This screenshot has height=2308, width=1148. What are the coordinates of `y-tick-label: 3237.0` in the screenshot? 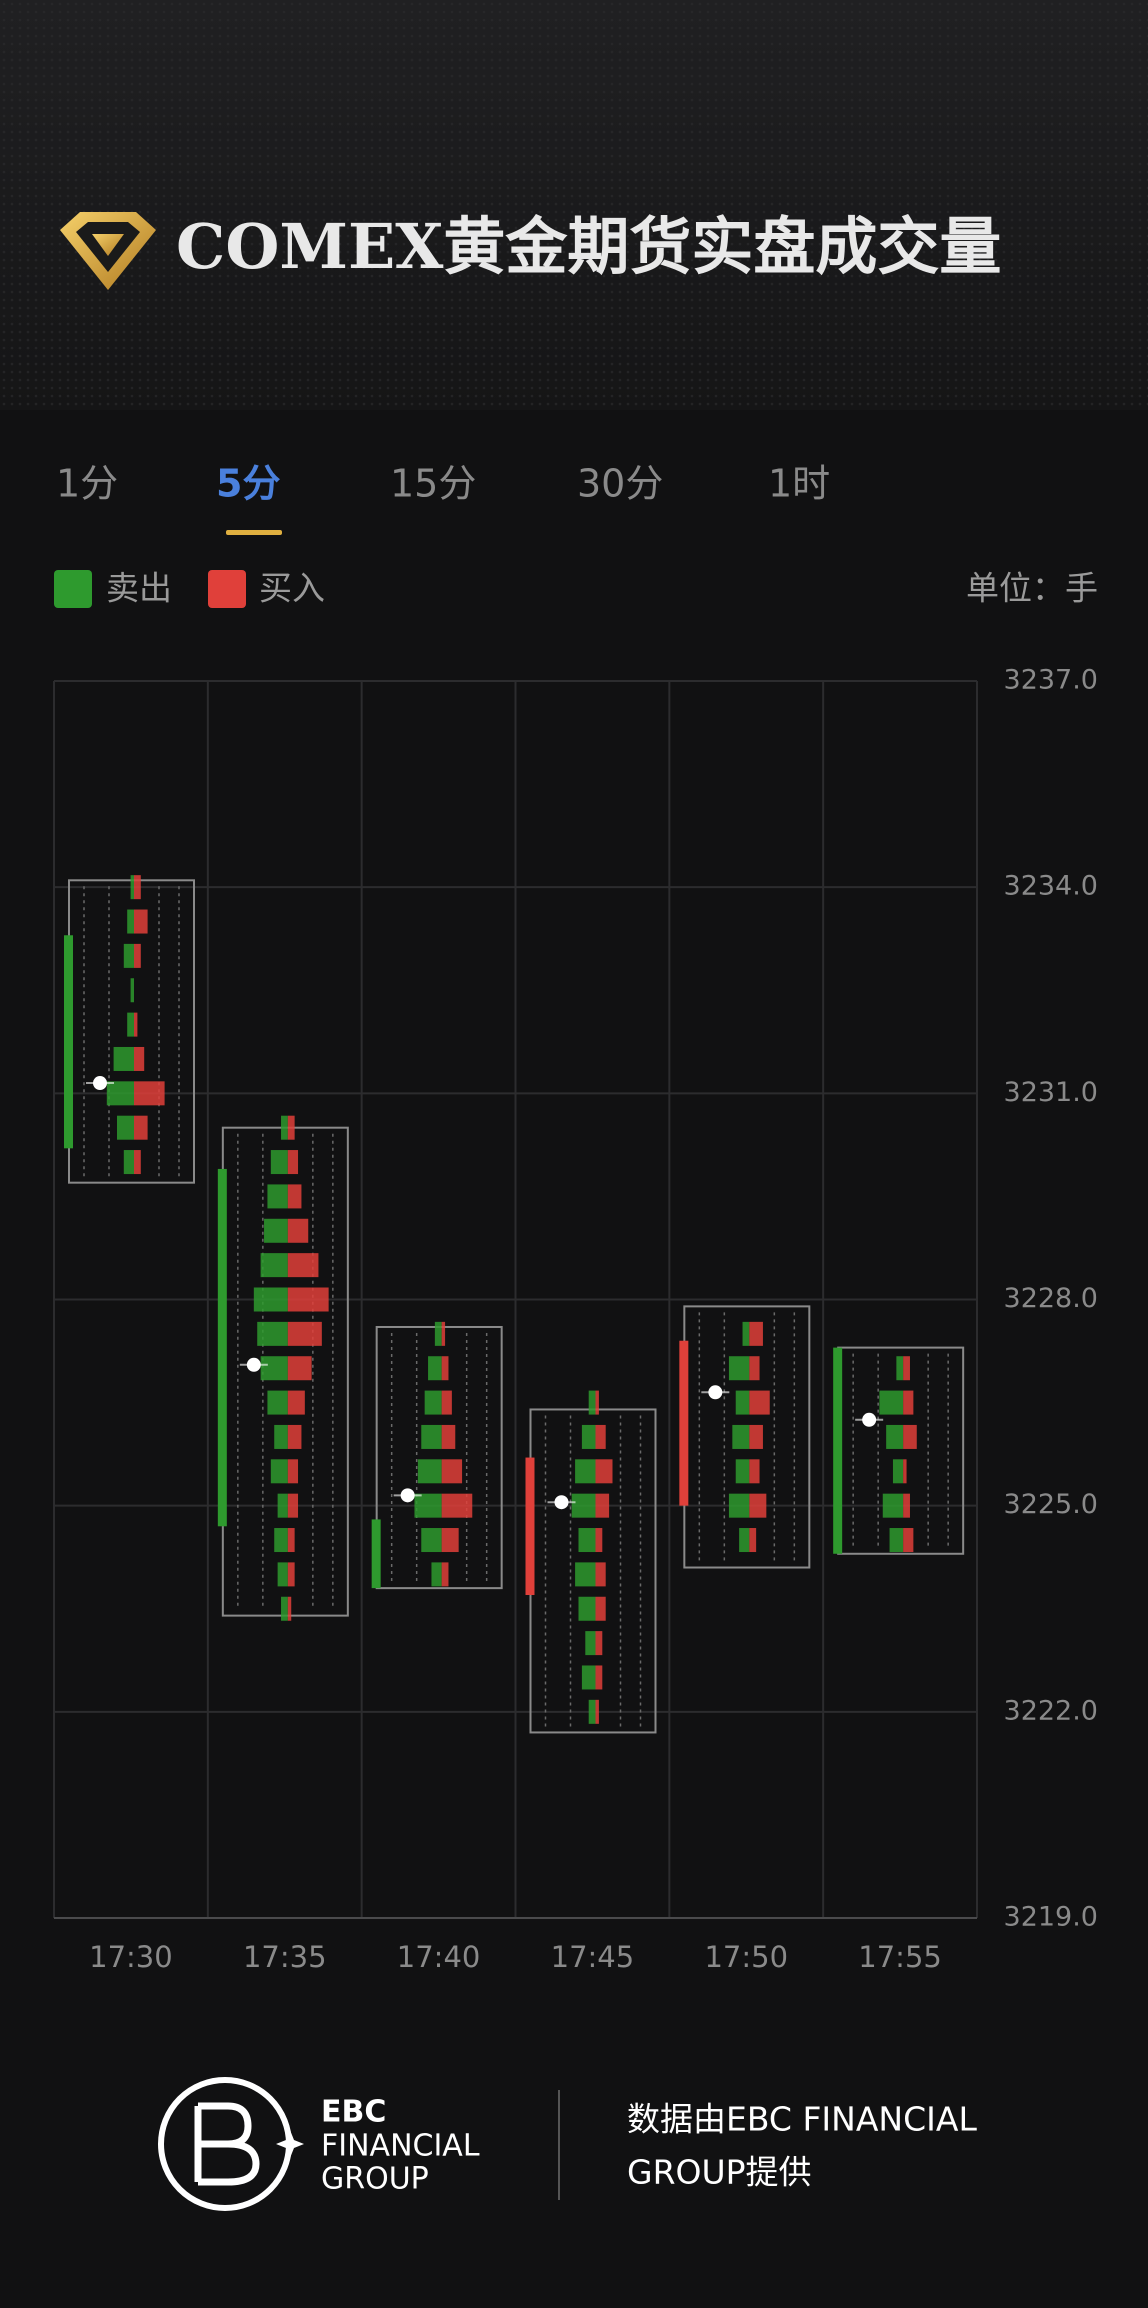 It's located at (1051, 680).